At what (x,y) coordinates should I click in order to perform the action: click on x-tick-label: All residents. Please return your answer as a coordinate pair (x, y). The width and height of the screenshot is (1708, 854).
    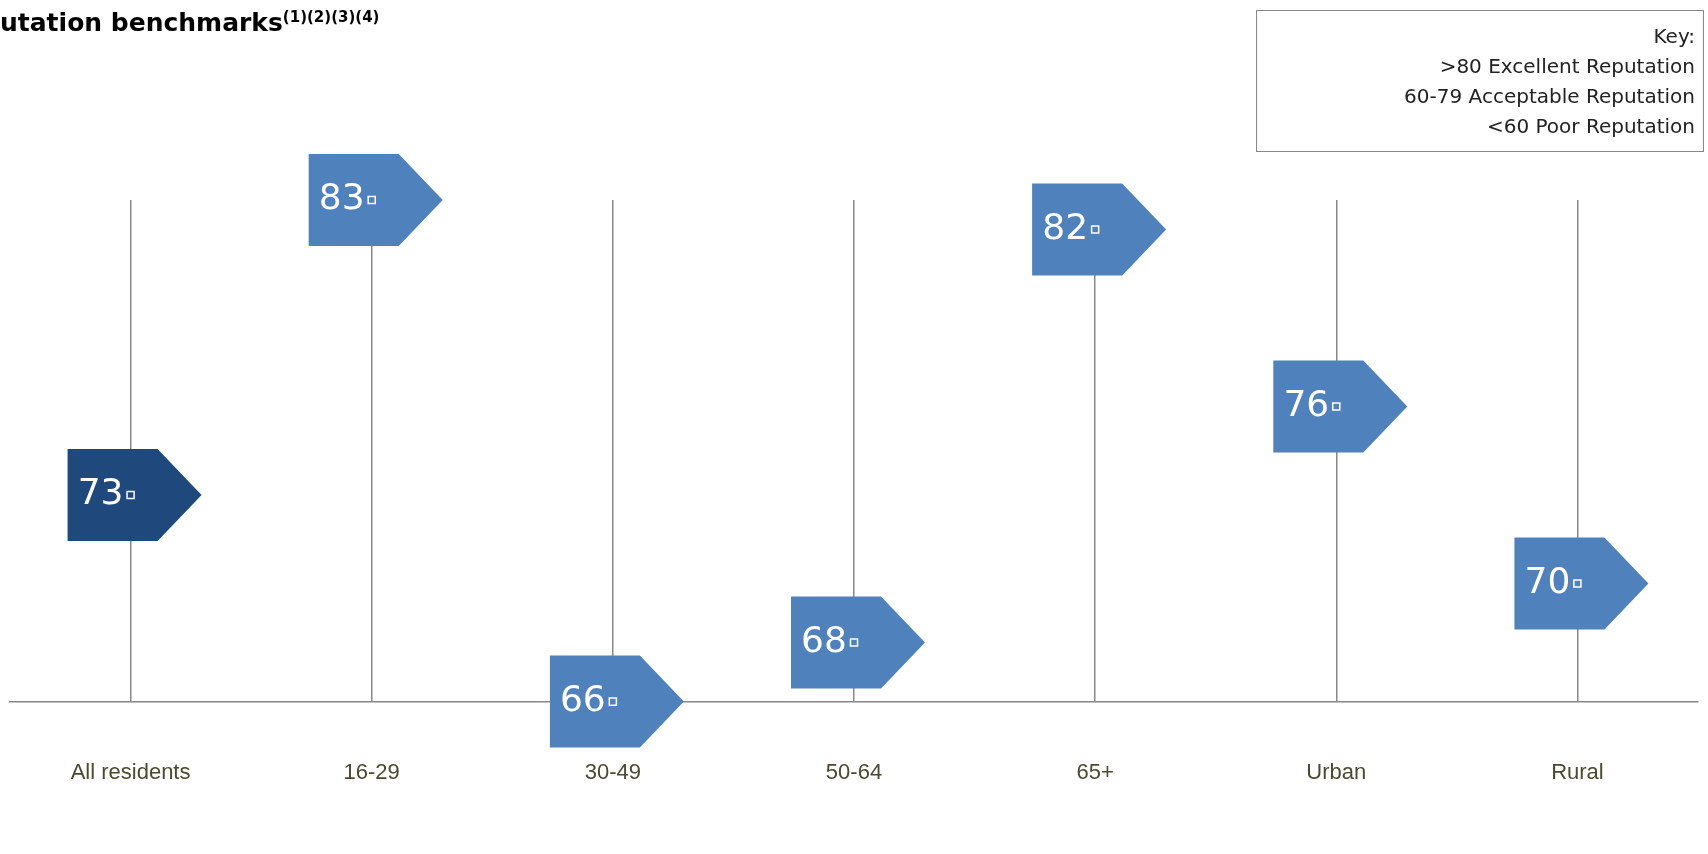
    Looking at the image, I should click on (130, 771).